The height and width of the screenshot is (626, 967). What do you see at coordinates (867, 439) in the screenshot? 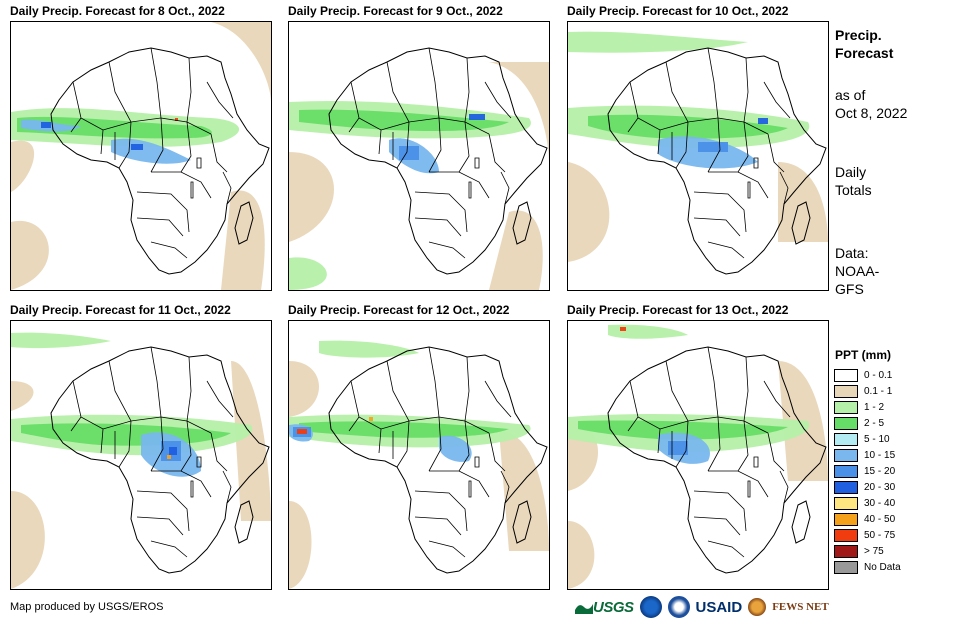
I see `legend-row: 5 - 10` at bounding box center [867, 439].